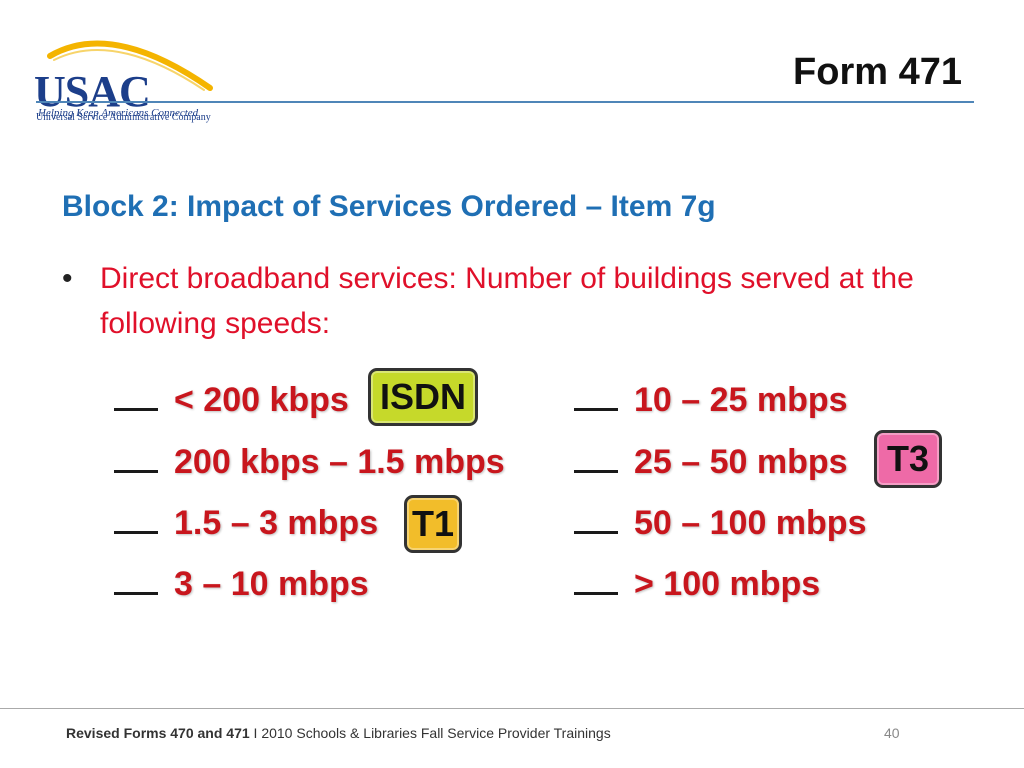 This screenshot has height=768, width=1024. I want to click on logo-arc-icon, so click(130, 65).